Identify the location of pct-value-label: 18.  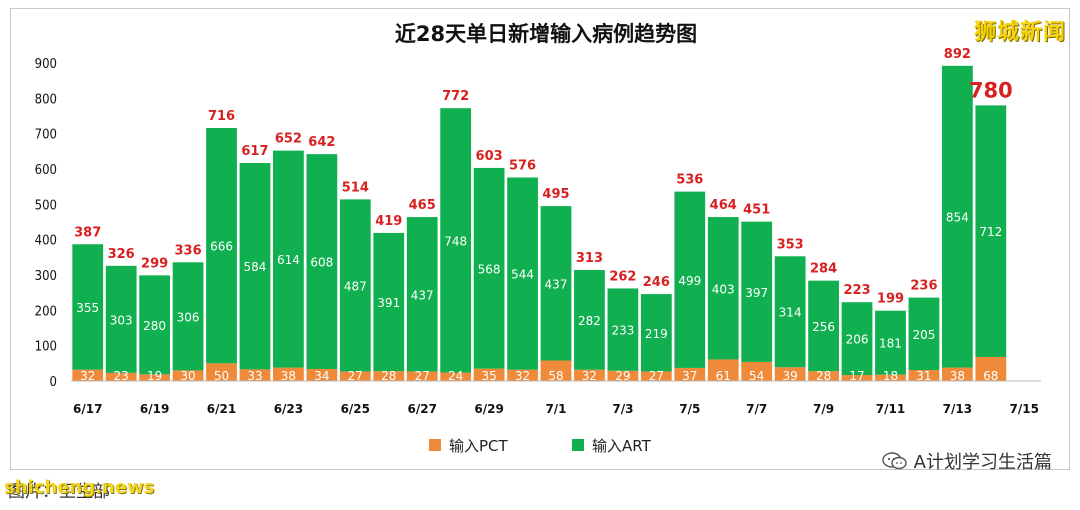
(890, 376).